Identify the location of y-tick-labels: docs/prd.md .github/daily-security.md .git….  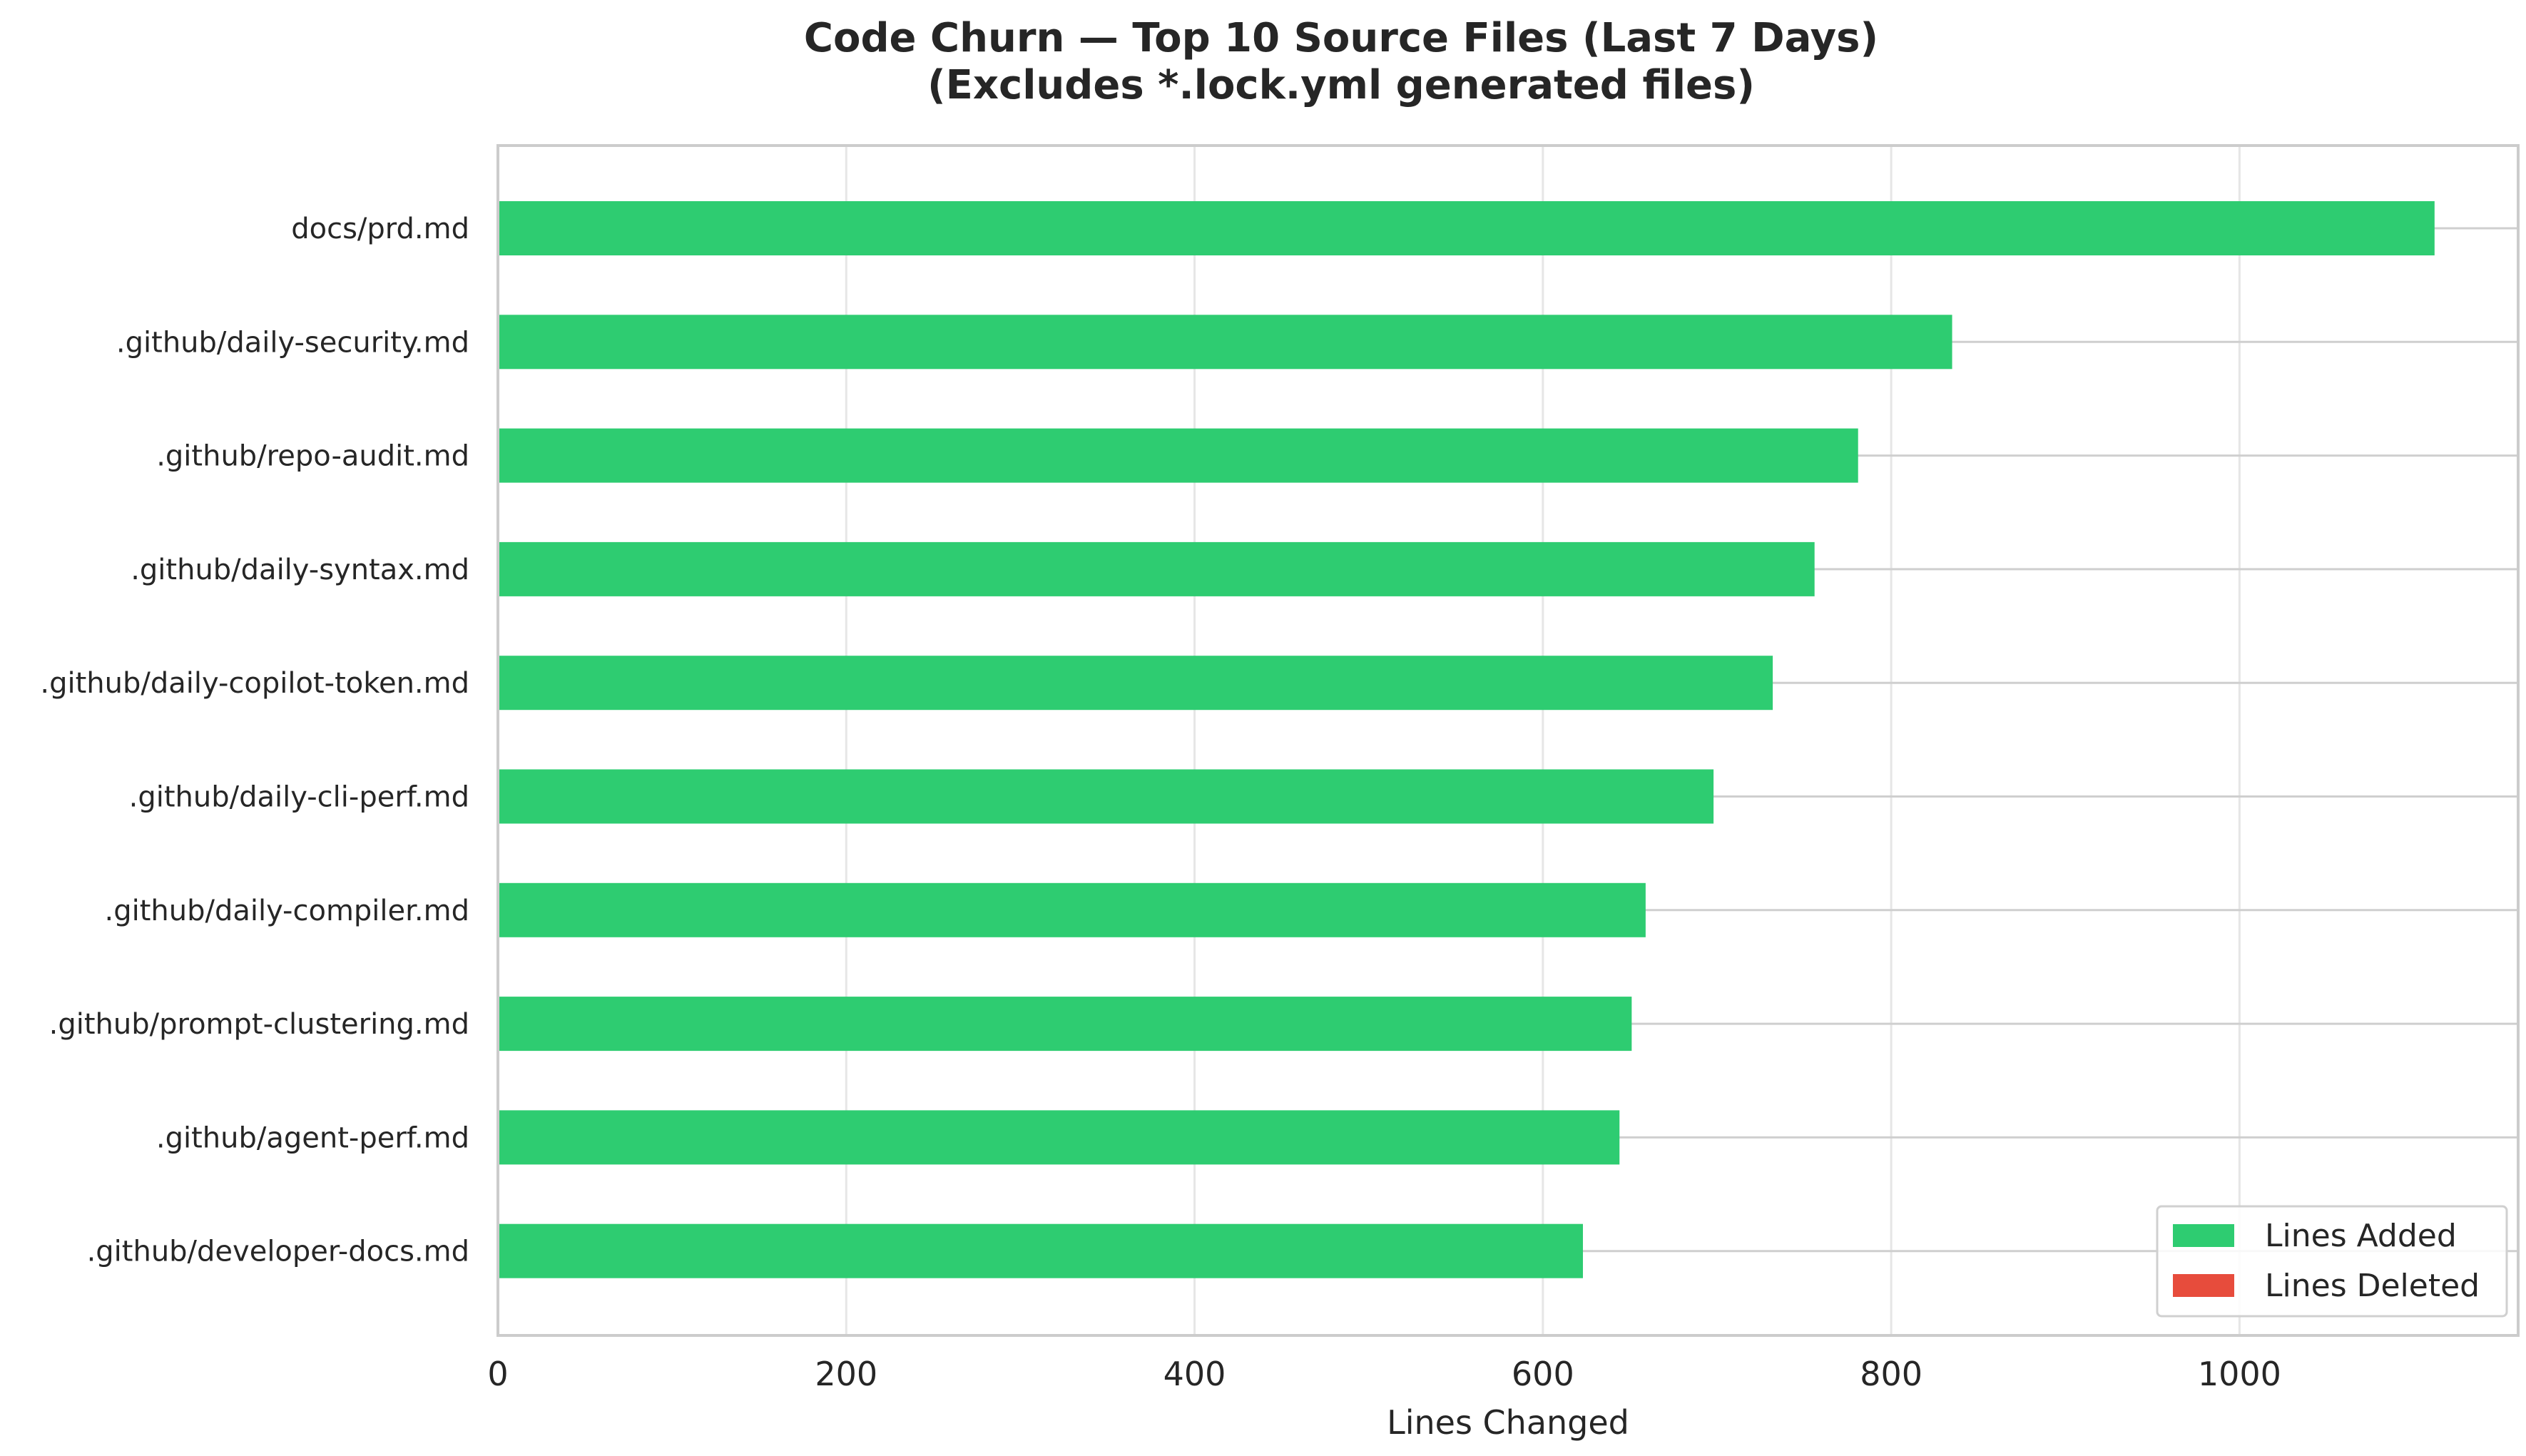
(254, 740).